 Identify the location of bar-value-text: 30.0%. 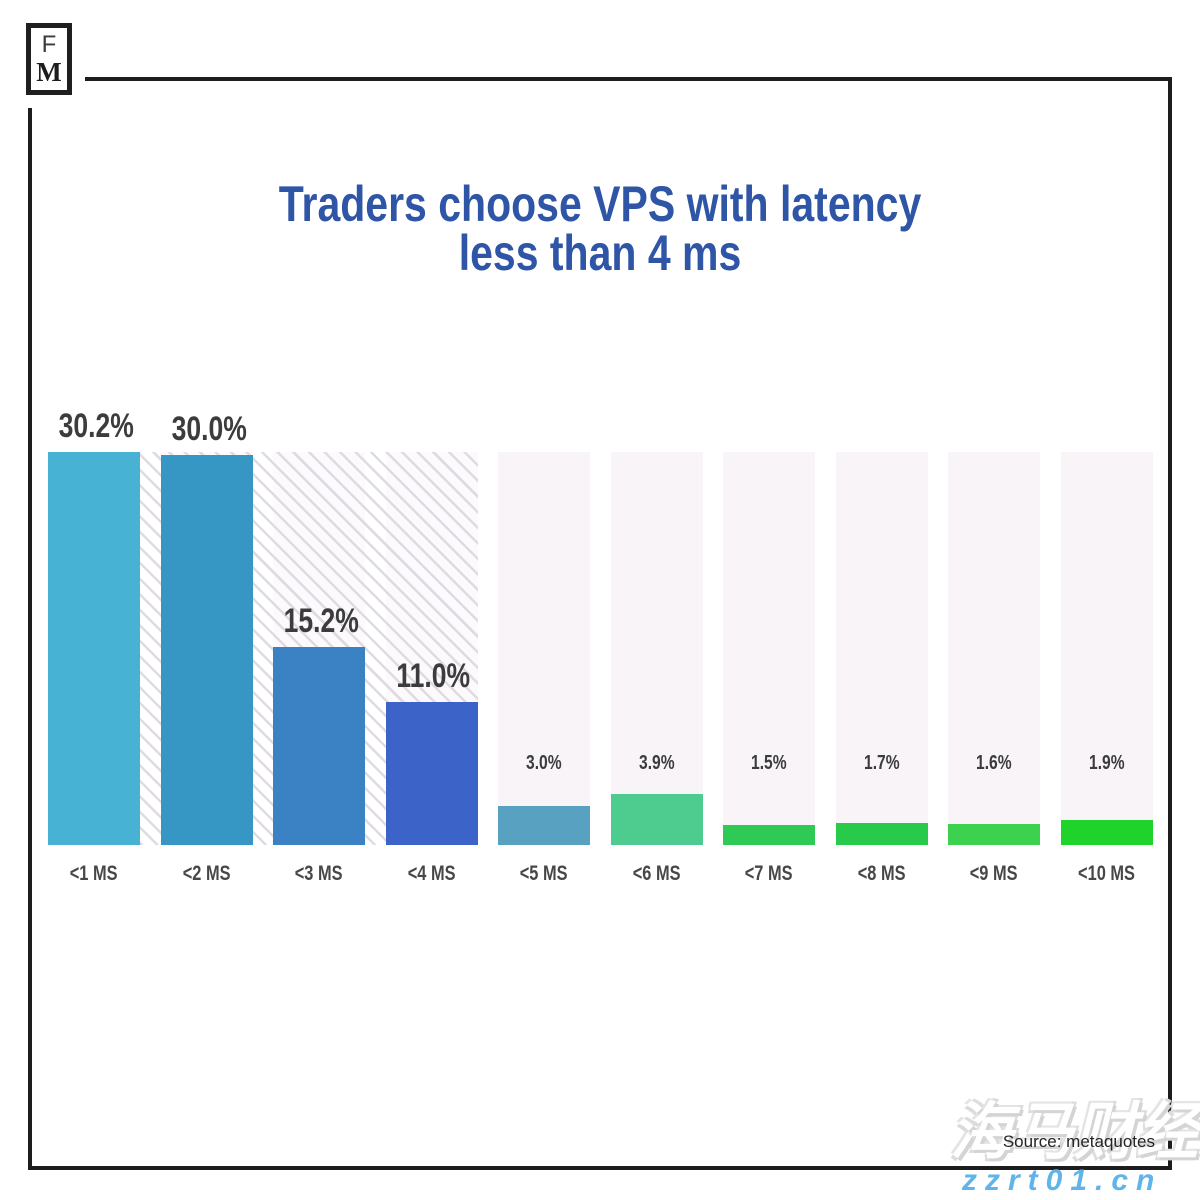
(209, 429).